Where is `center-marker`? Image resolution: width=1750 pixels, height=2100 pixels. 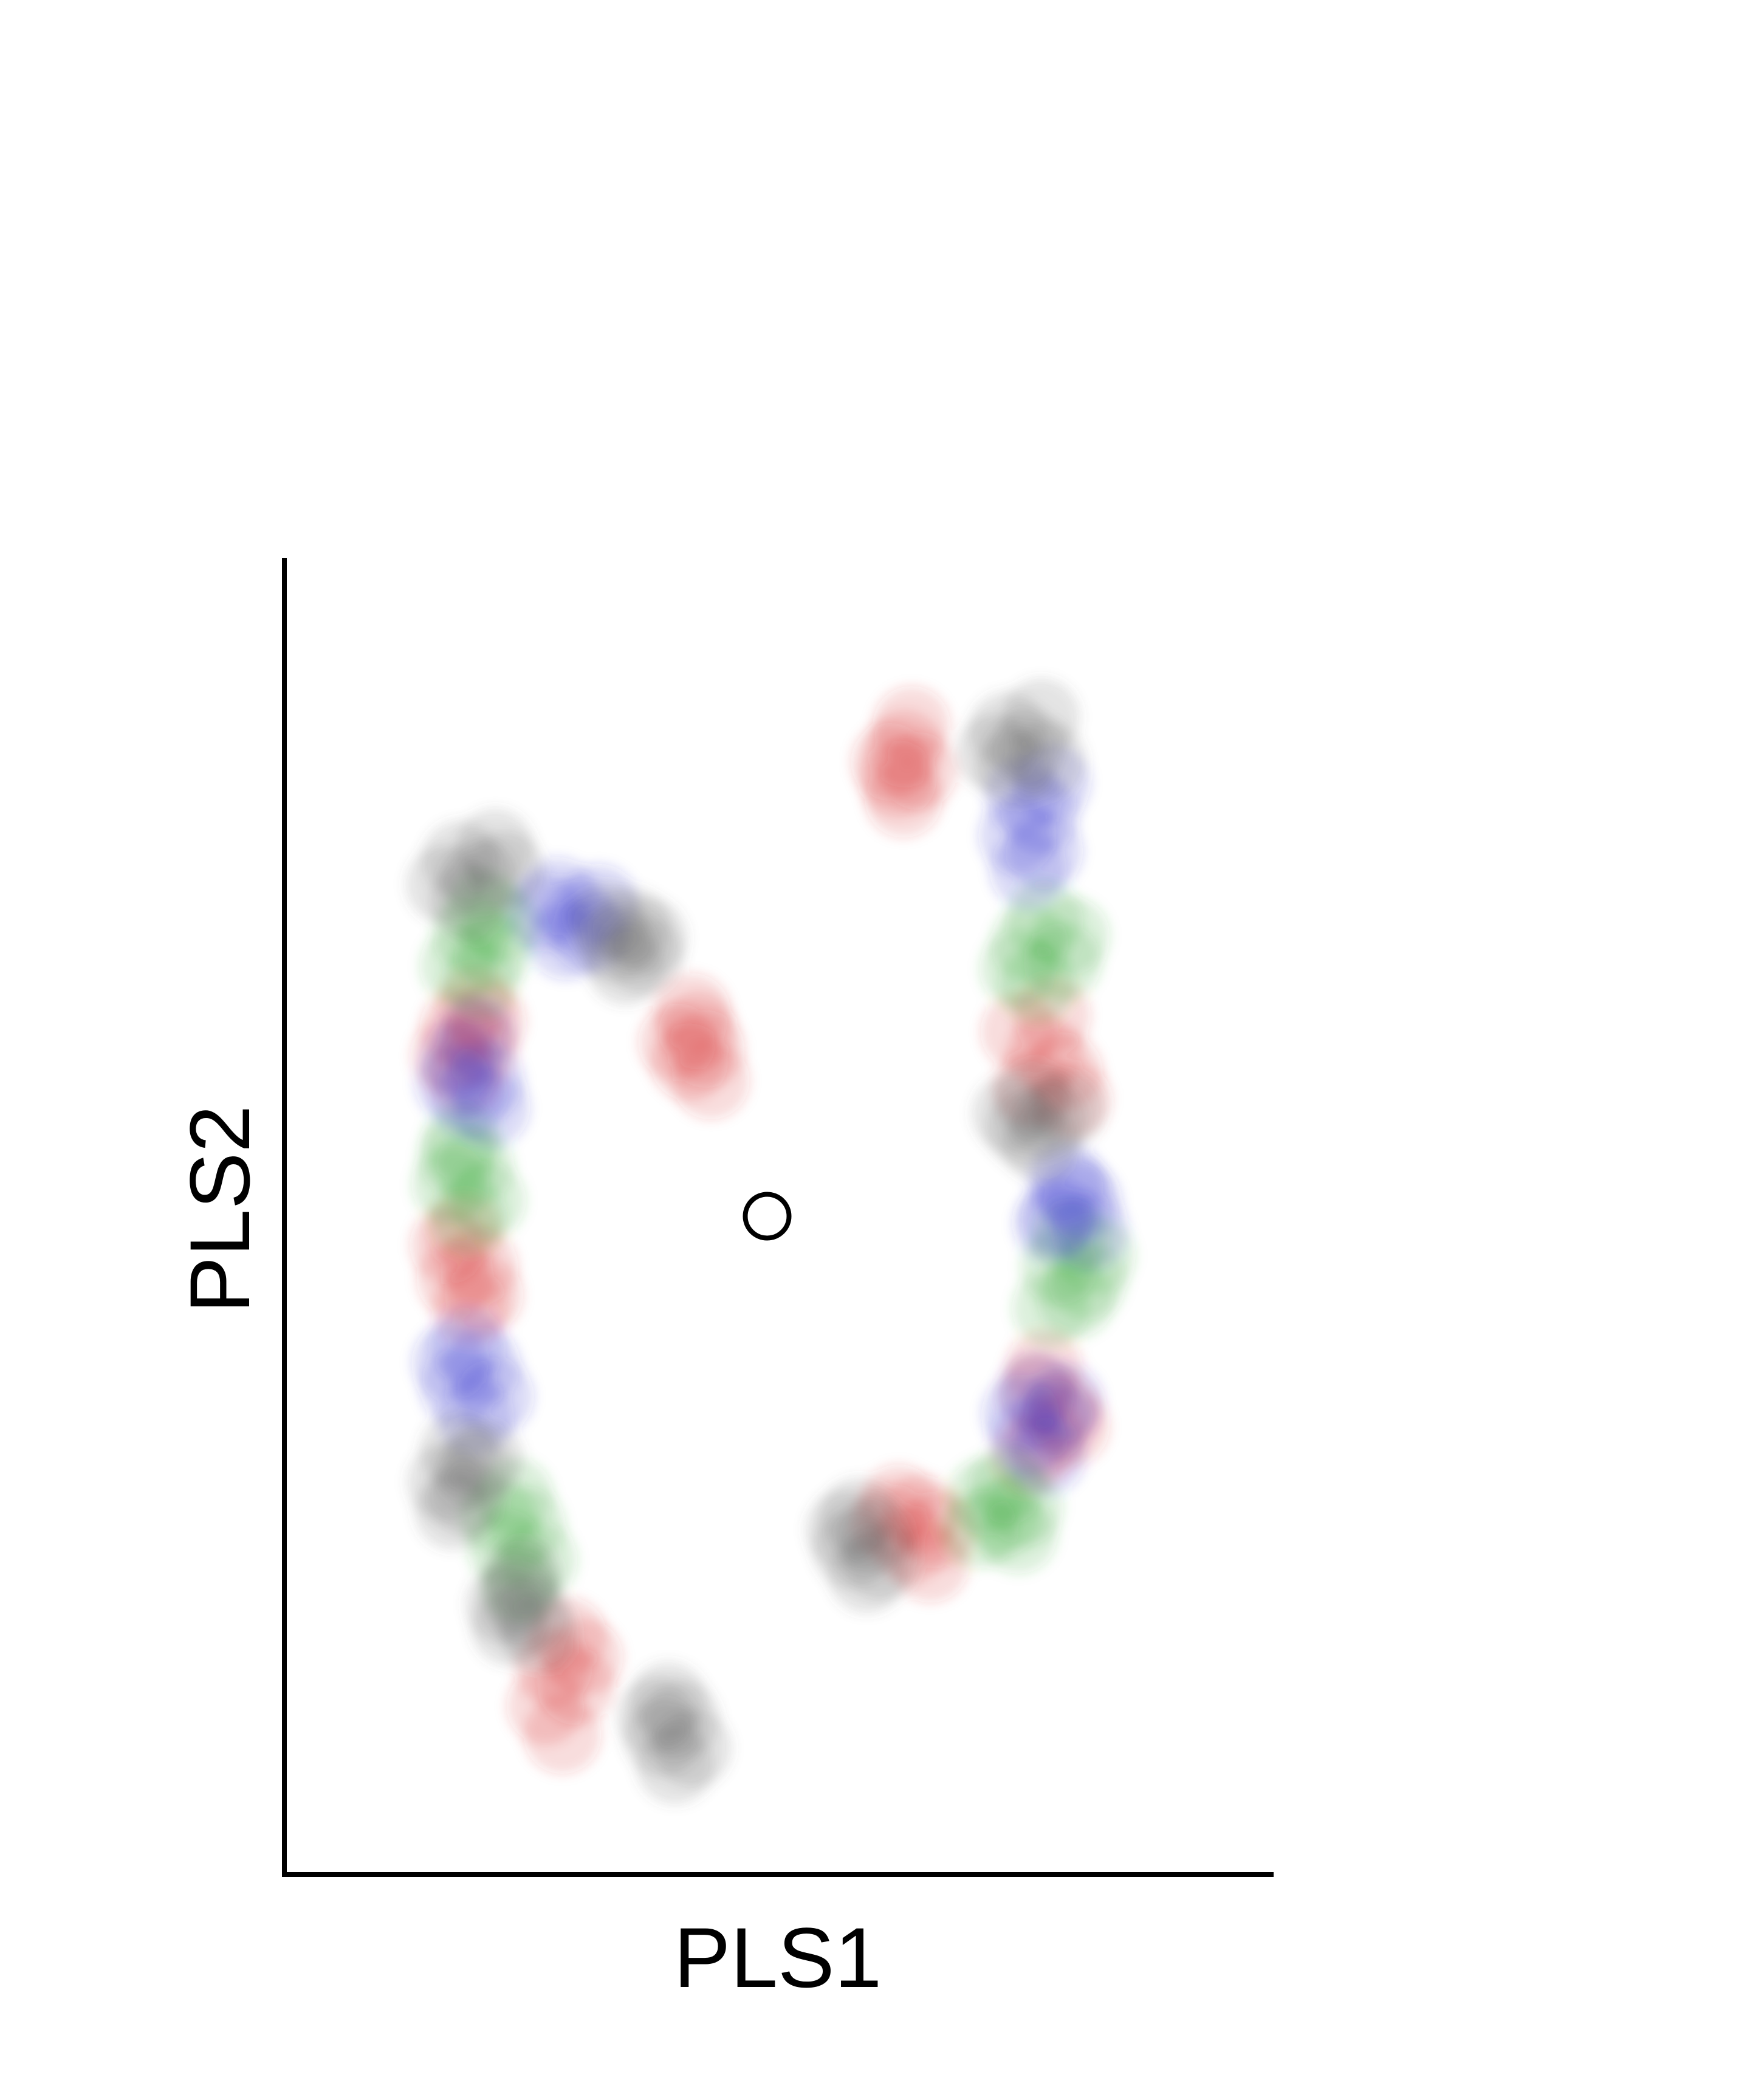 center-marker is located at coordinates (767, 1216).